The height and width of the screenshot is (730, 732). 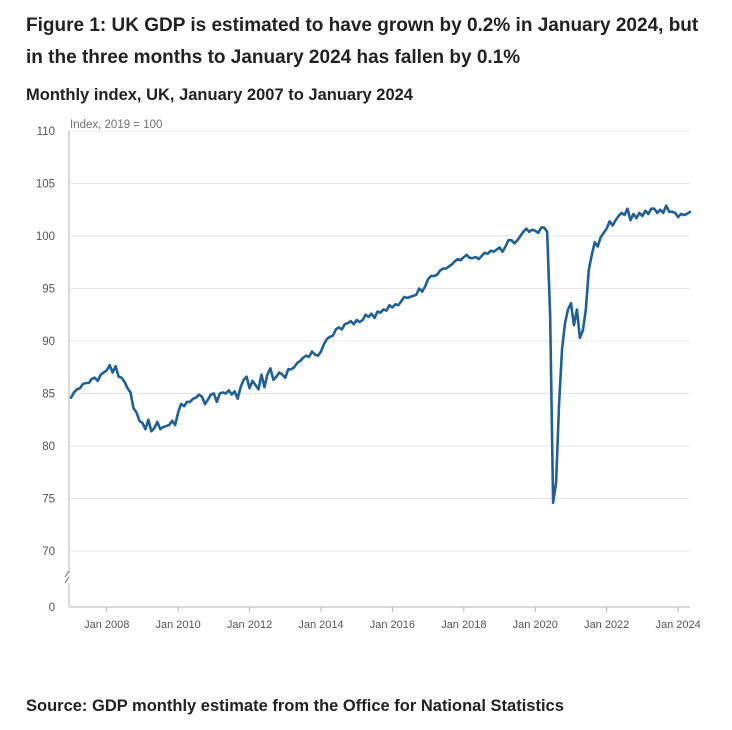 What do you see at coordinates (46, 132) in the screenshot?
I see `y-tick-label: 110` at bounding box center [46, 132].